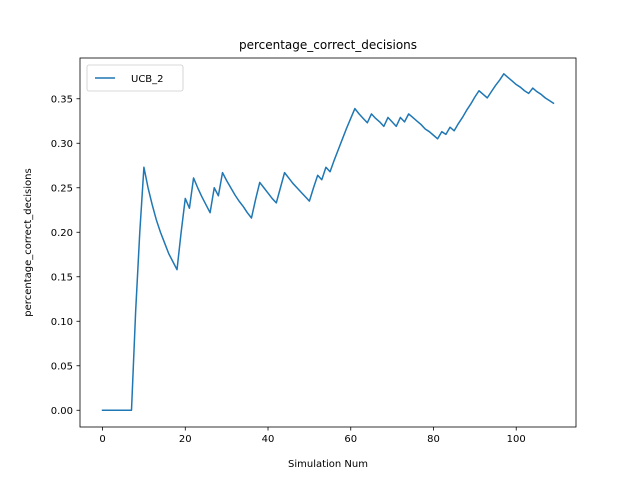 This screenshot has height=484, width=640. I want to click on x-tick-label: 100, so click(516, 439).